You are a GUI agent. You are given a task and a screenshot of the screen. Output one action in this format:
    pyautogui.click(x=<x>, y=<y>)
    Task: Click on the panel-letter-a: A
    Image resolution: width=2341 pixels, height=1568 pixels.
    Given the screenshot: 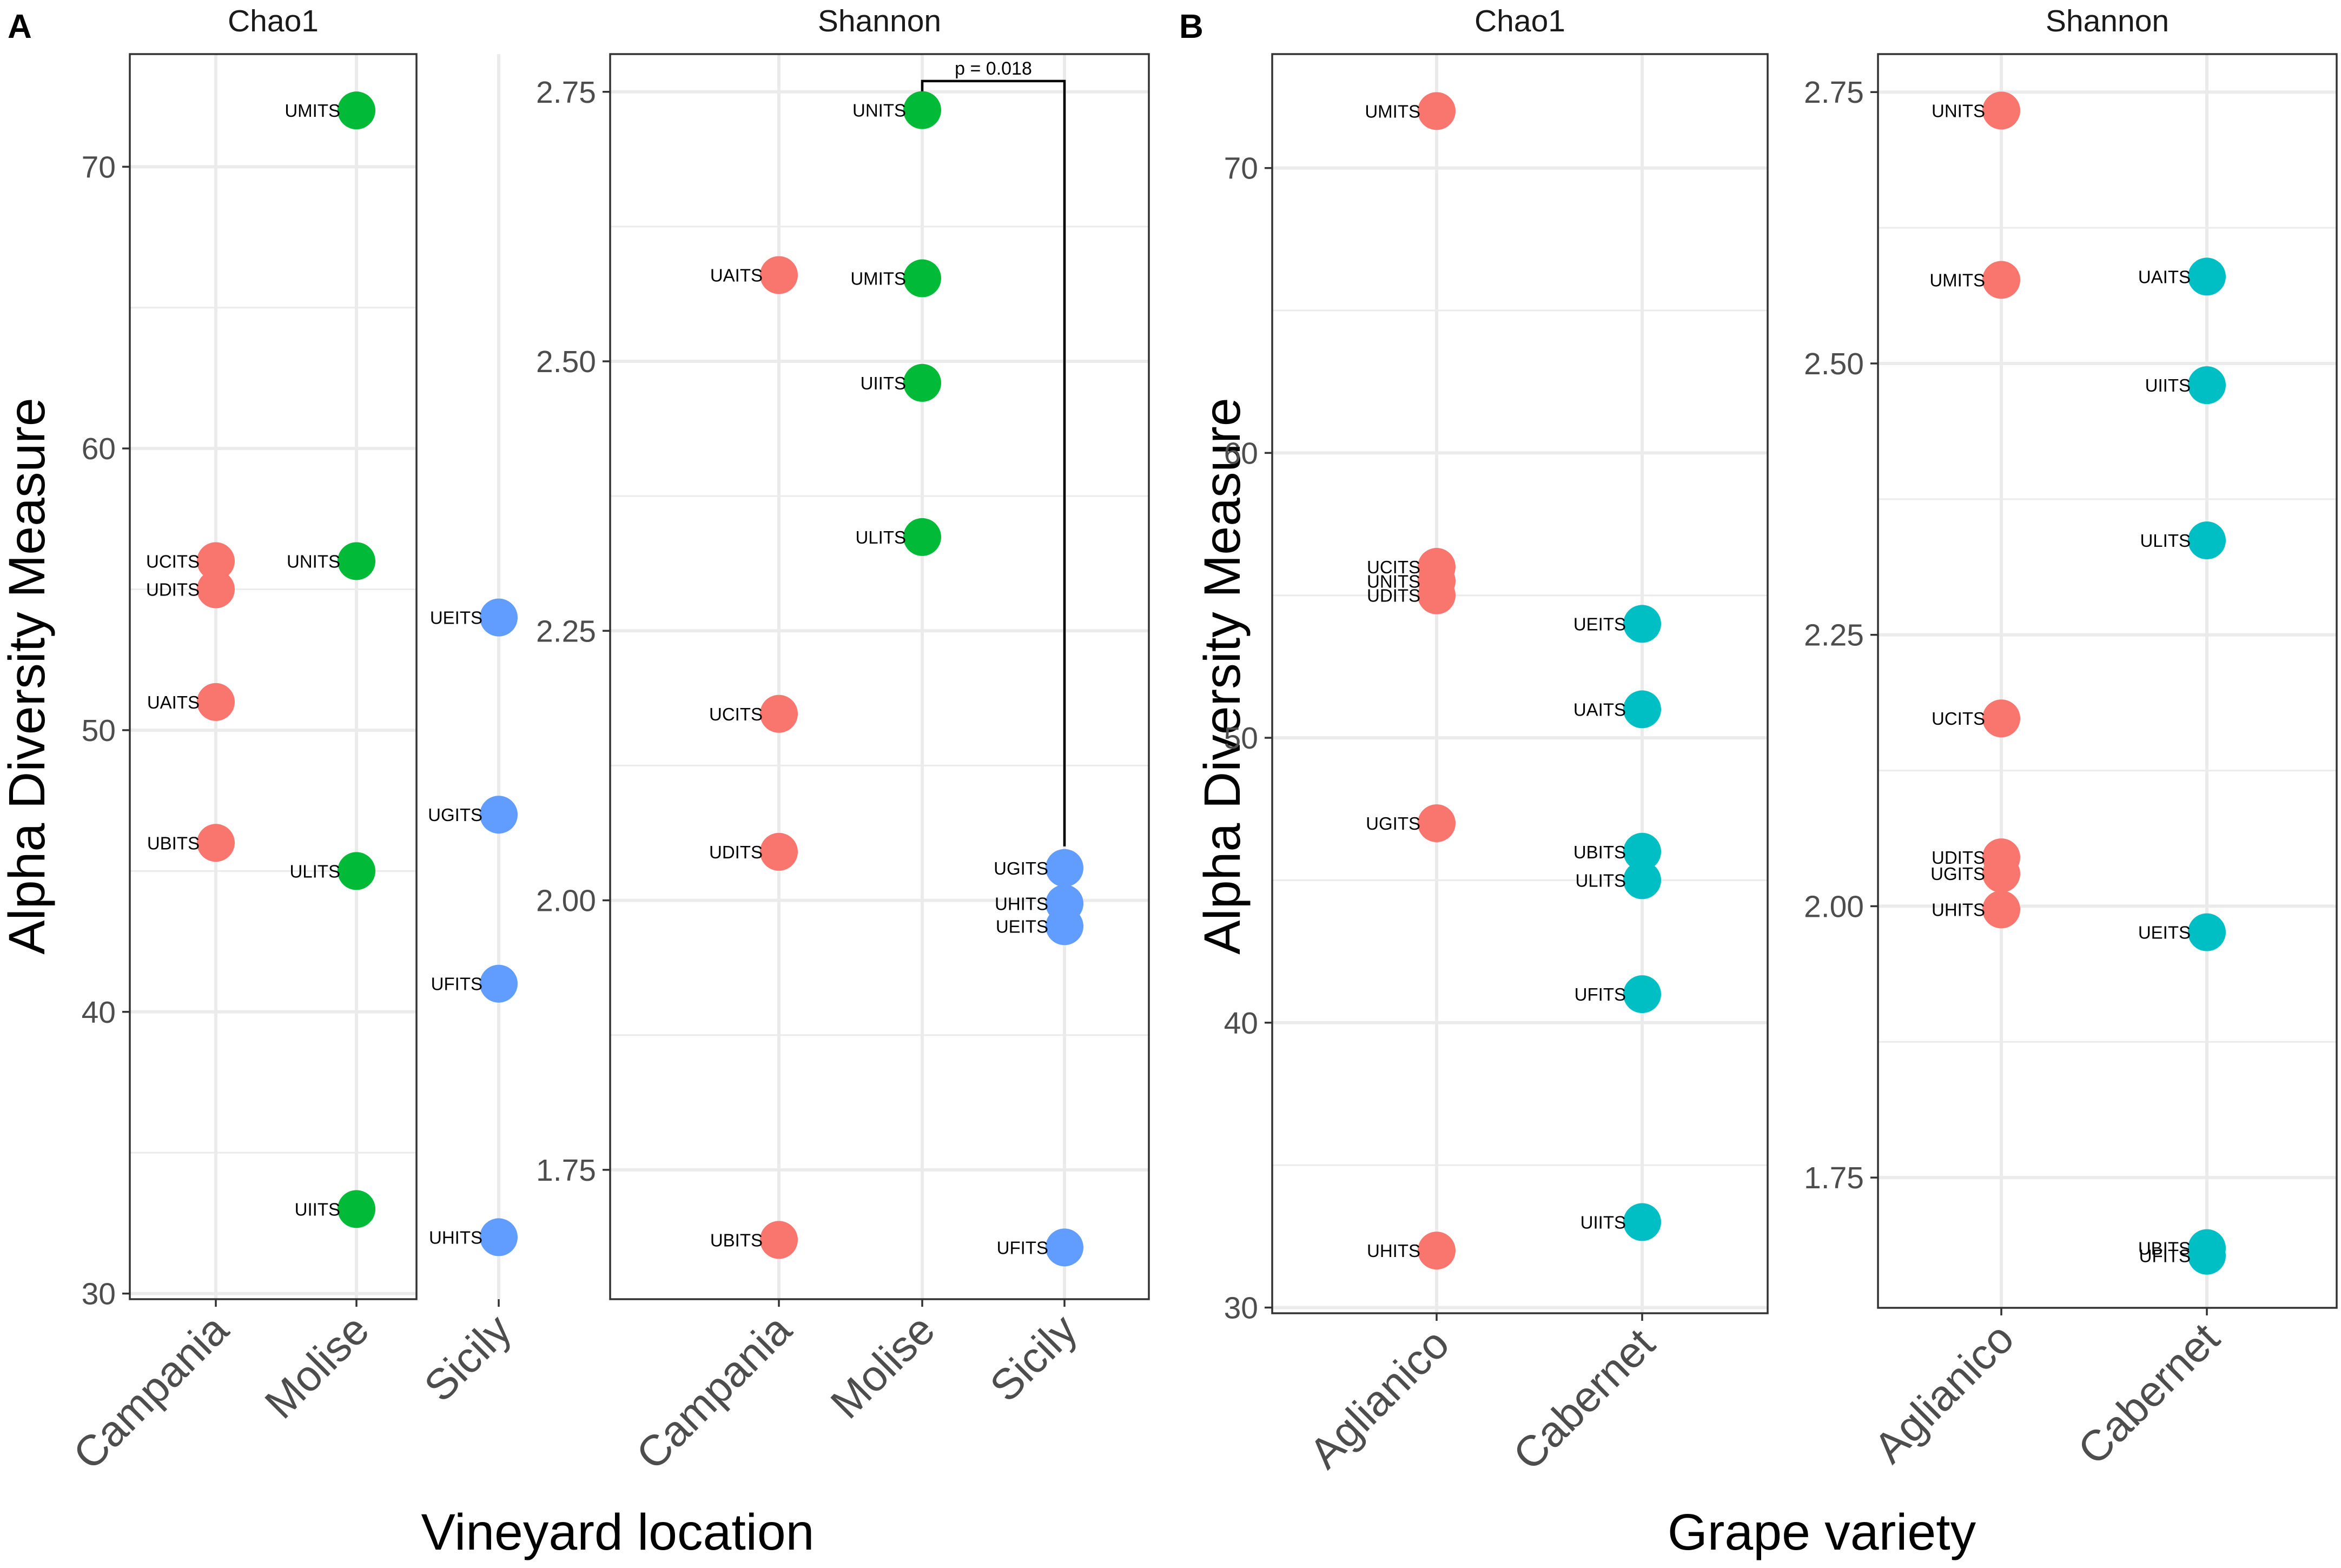 What is the action you would take?
    pyautogui.click(x=20, y=26)
    